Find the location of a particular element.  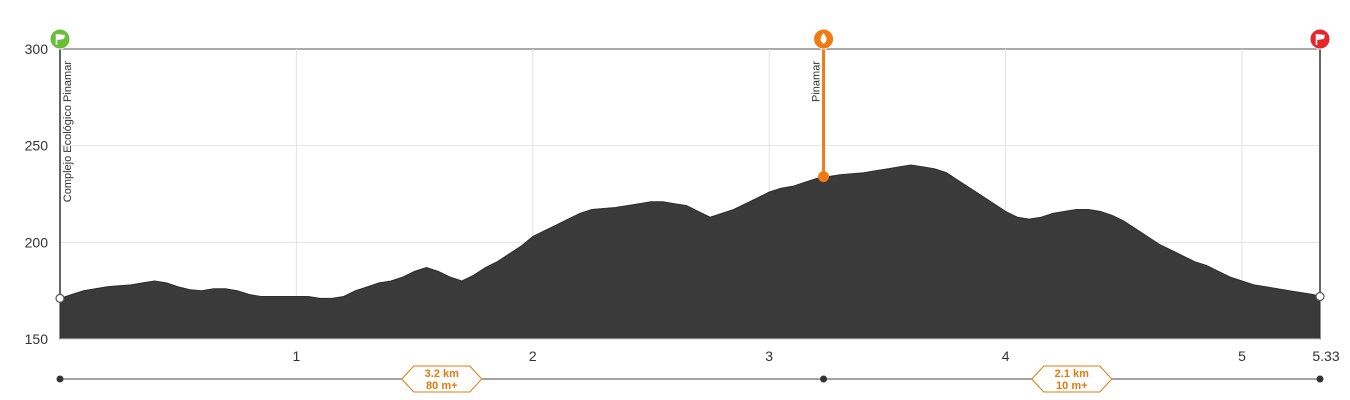

x-tick-label: 4 is located at coordinates (1006, 356).